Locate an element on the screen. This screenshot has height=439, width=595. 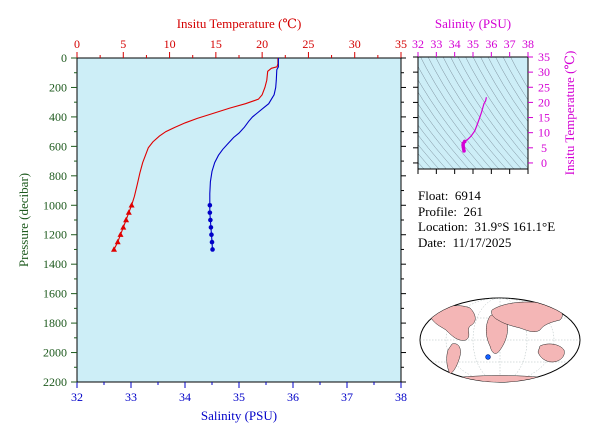
bottom-axis-title: Salinity (PSU) is located at coordinates (239, 415).